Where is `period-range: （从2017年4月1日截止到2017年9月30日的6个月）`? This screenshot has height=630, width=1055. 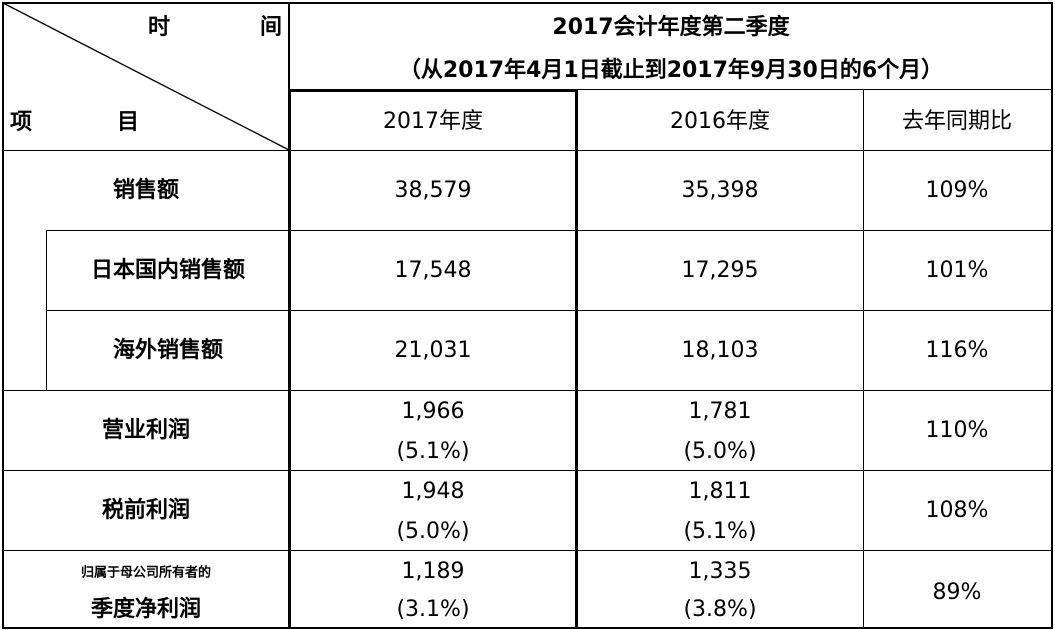 period-range: （从2017年4月1日截止到2017年9月30日的6个月） is located at coordinates (671, 70).